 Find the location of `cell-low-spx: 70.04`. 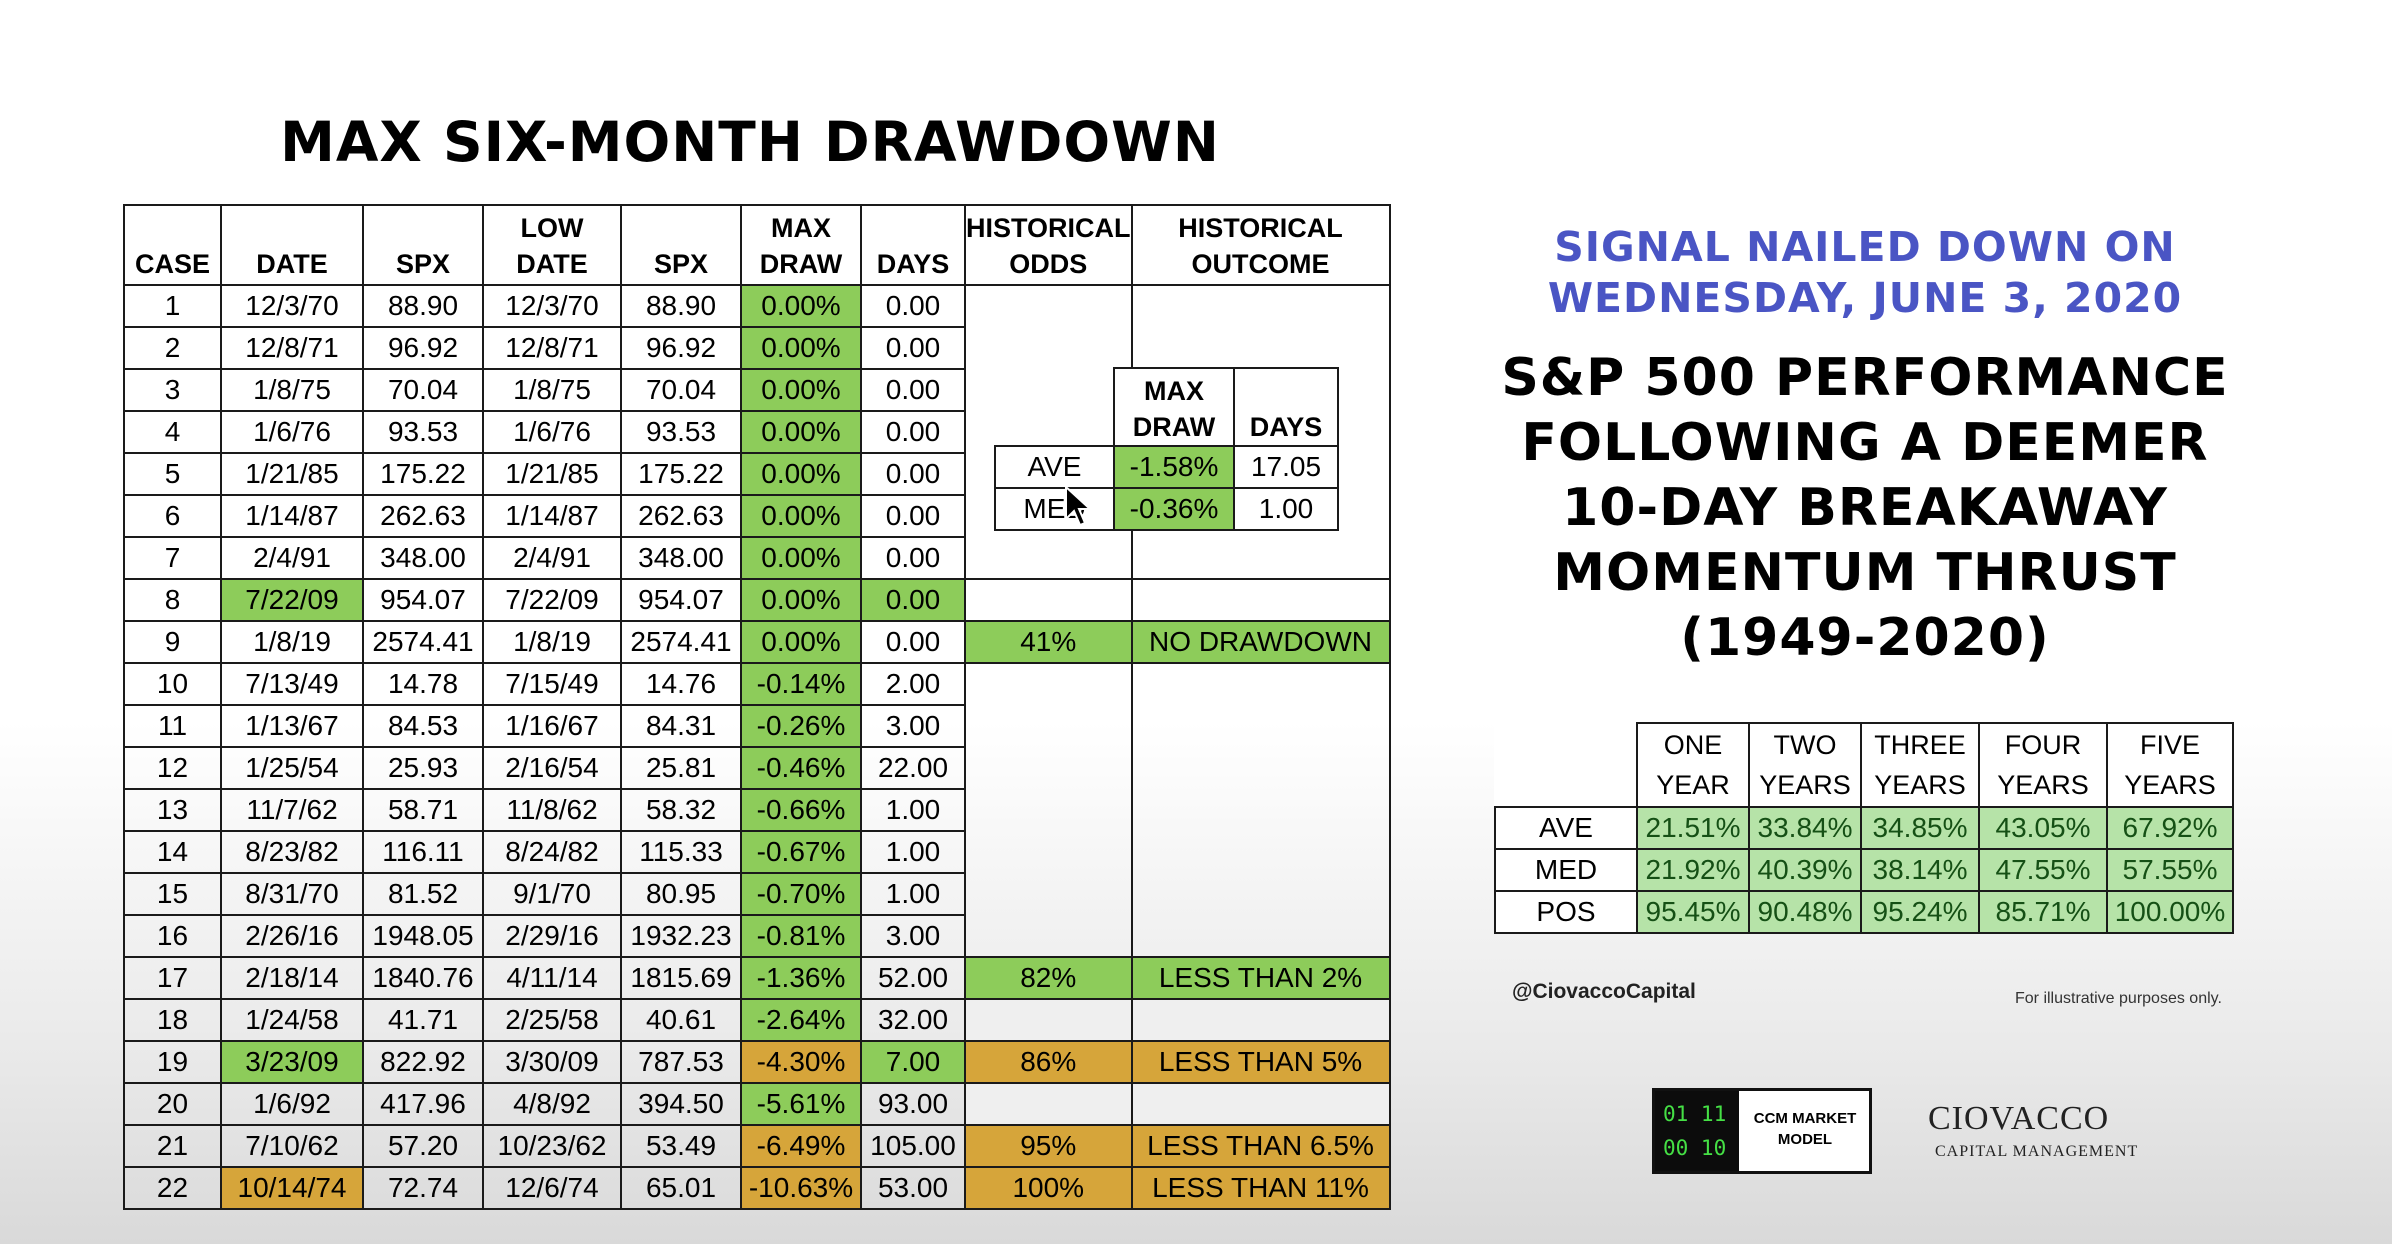

cell-low-spx: 70.04 is located at coordinates (681, 390).